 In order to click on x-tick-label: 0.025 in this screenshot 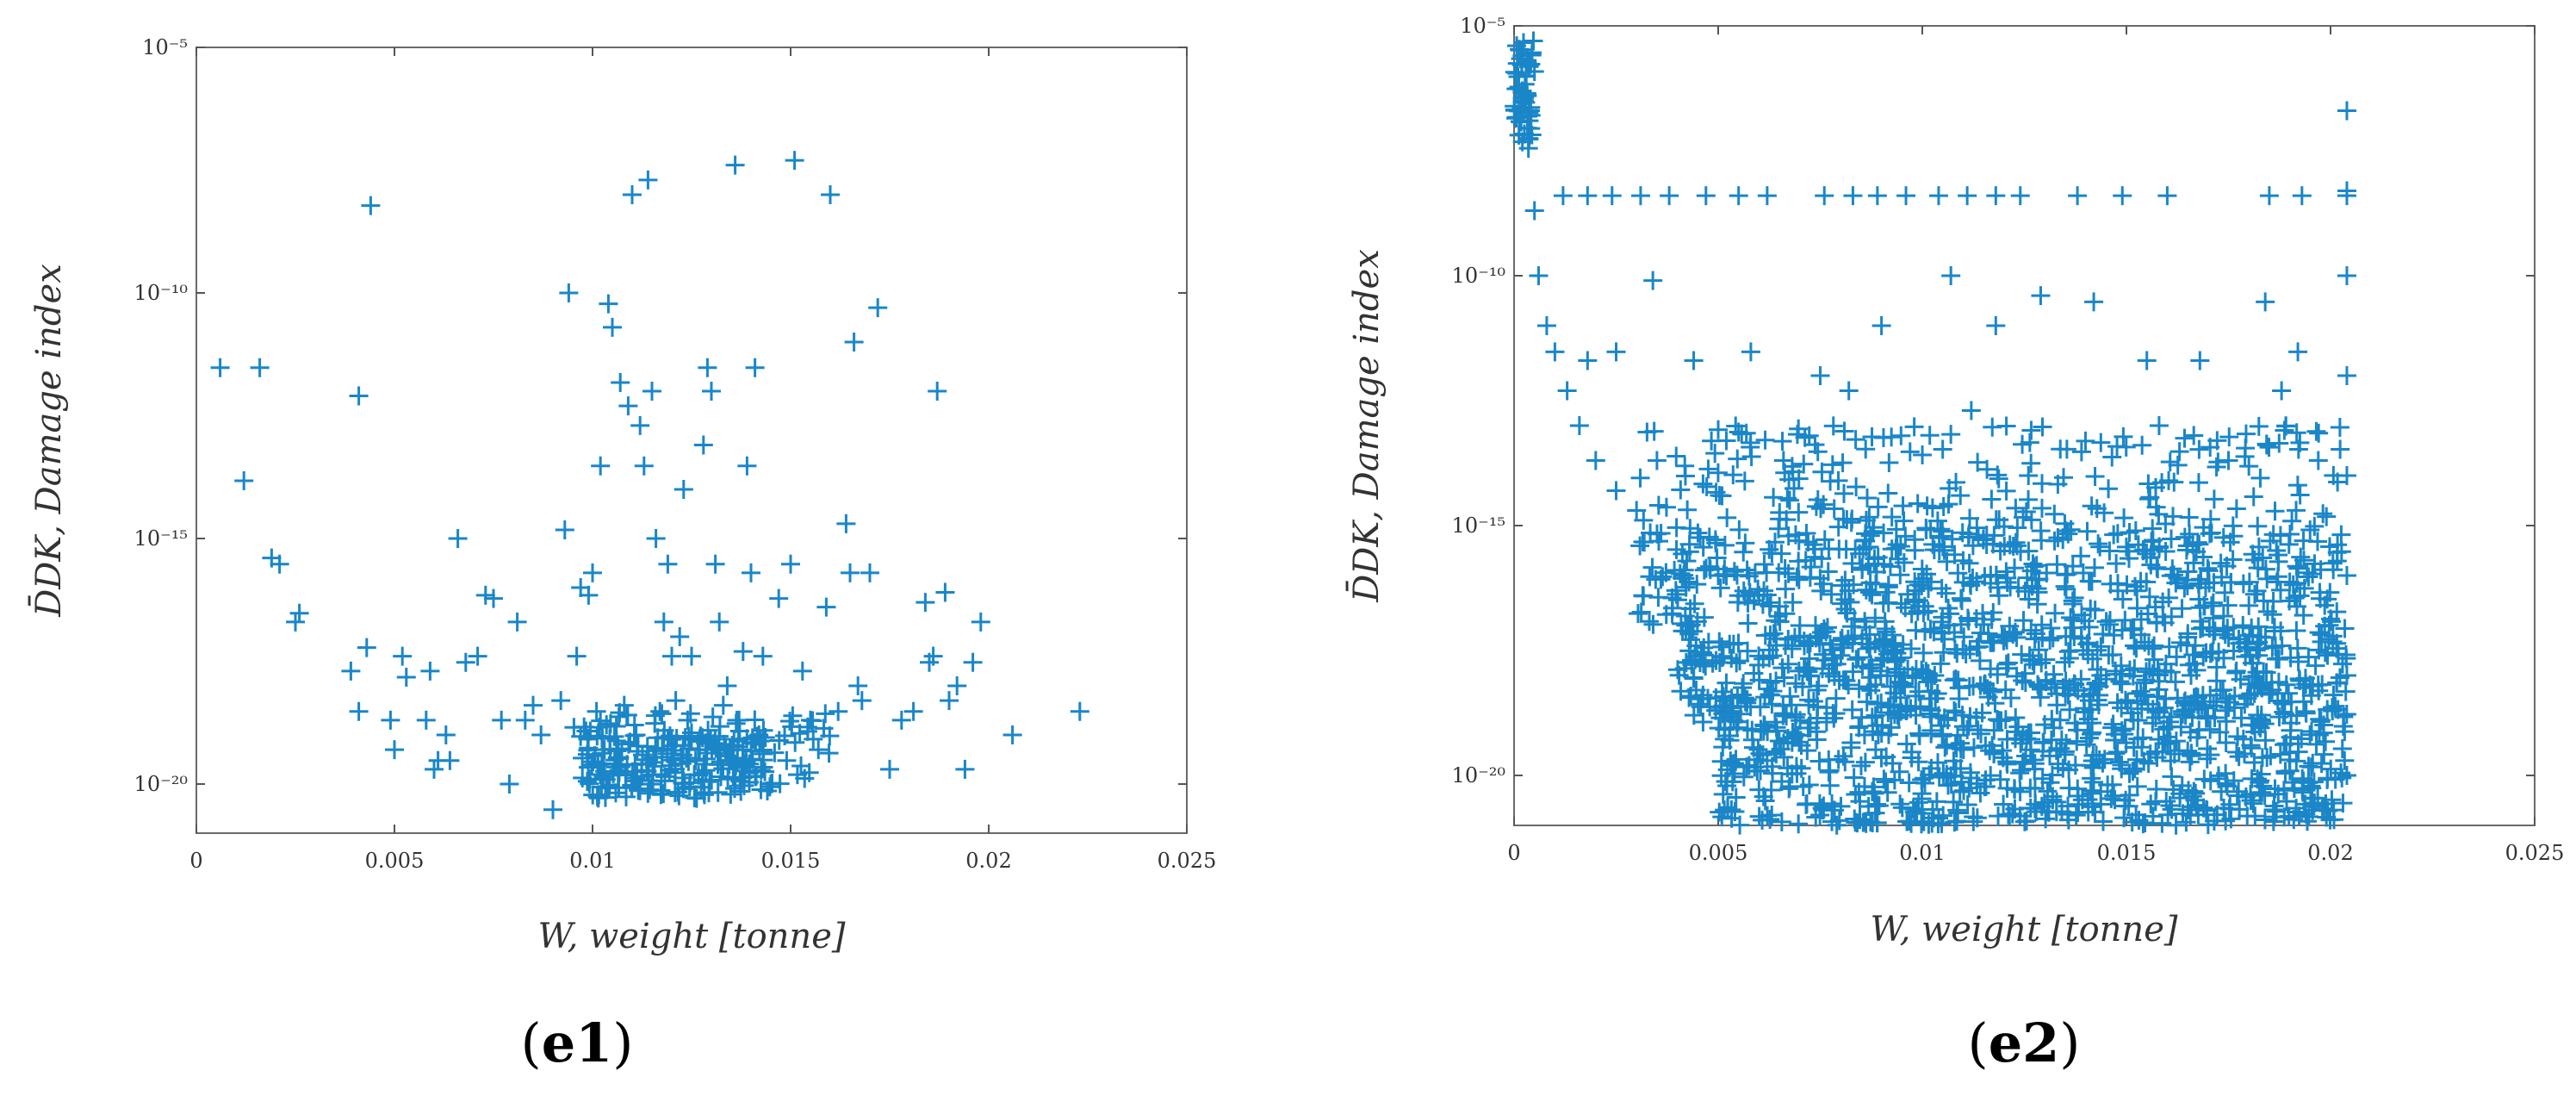, I will do `click(1187, 861)`.